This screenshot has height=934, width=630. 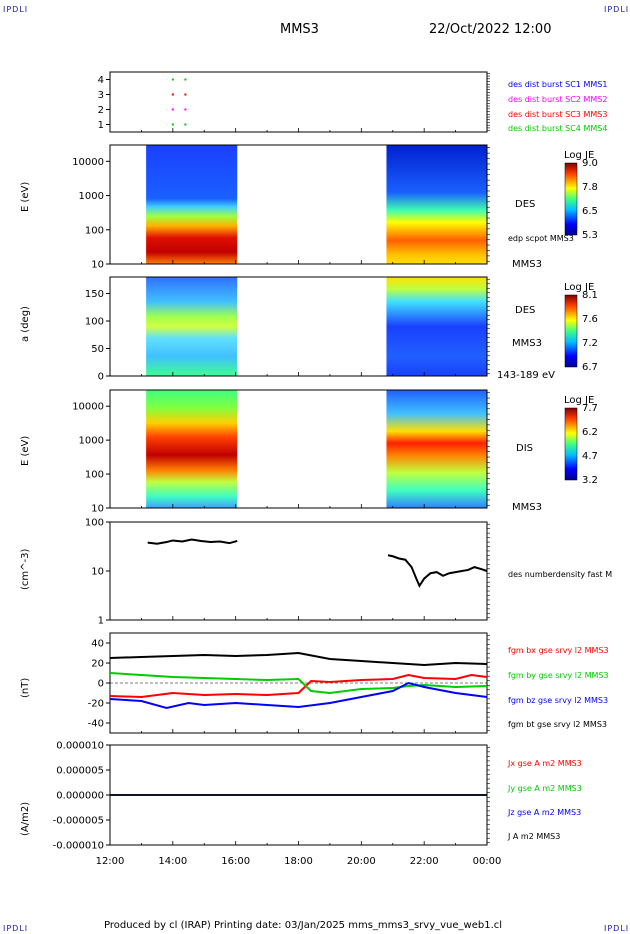 What do you see at coordinates (545, 788) in the screenshot?
I see `legend-jy: Jy gse A m2 MMS3` at bounding box center [545, 788].